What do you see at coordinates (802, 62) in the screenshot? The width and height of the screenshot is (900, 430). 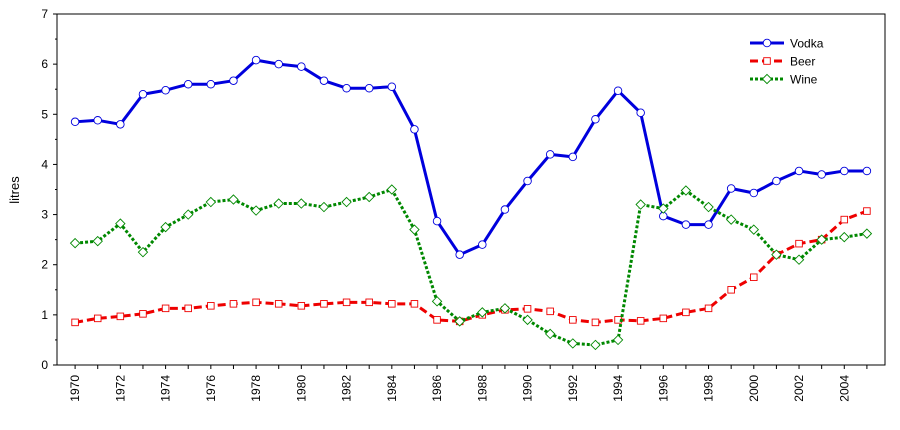 I see `legend-label: Beer` at bounding box center [802, 62].